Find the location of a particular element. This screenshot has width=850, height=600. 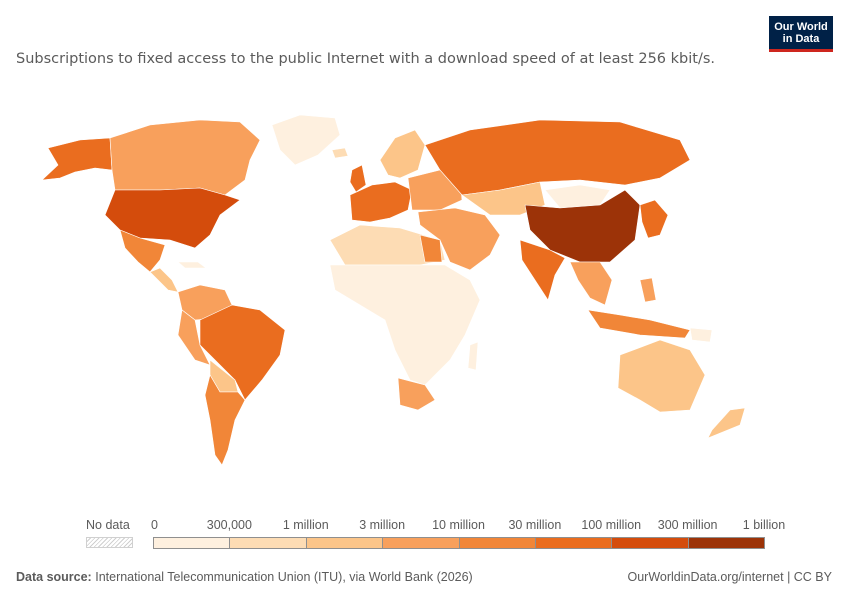

legend-tick-label: 1 million is located at coordinates (305, 525).